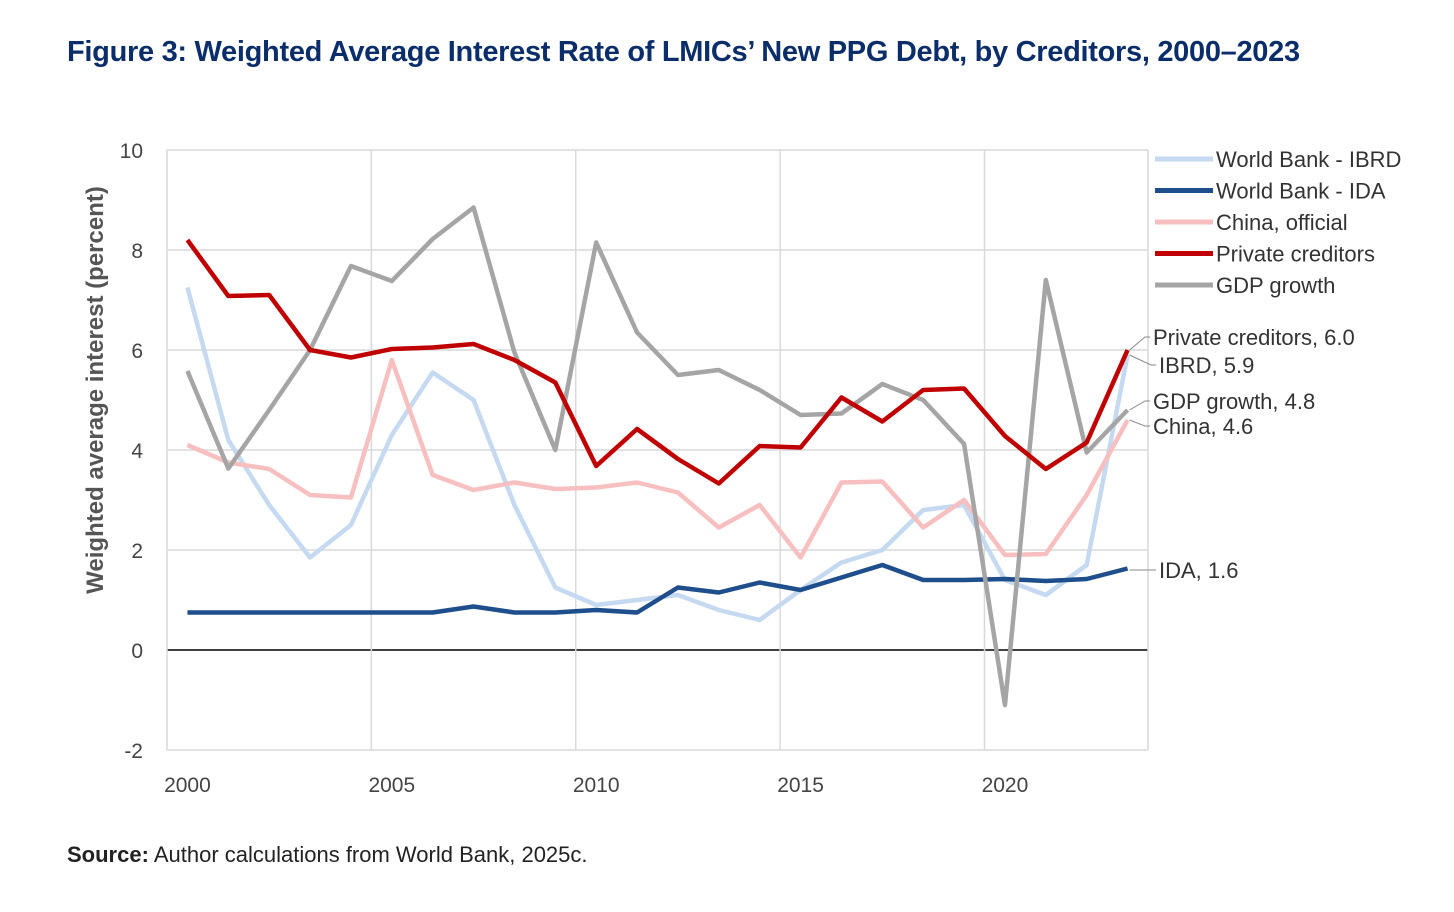 This screenshot has height=912, width=1454. What do you see at coordinates (1203, 426) in the screenshot?
I see `annotation-label: China, 4.6` at bounding box center [1203, 426].